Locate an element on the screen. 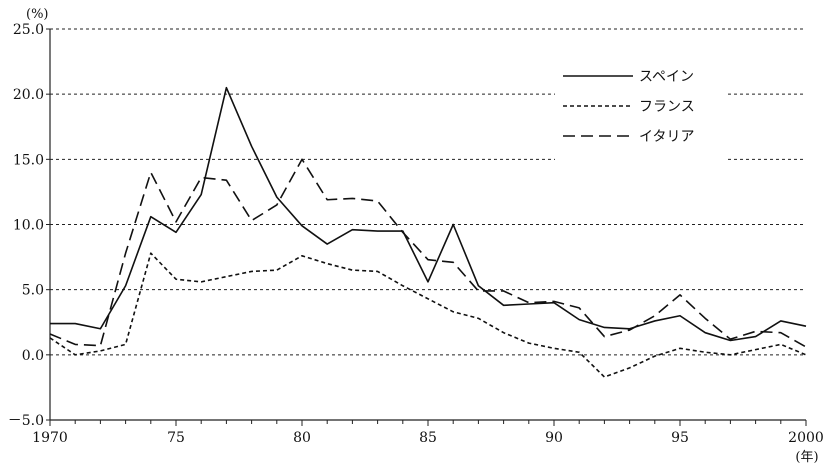 The height and width of the screenshot is (470, 831). x-tick-label: 90 is located at coordinates (554, 438).